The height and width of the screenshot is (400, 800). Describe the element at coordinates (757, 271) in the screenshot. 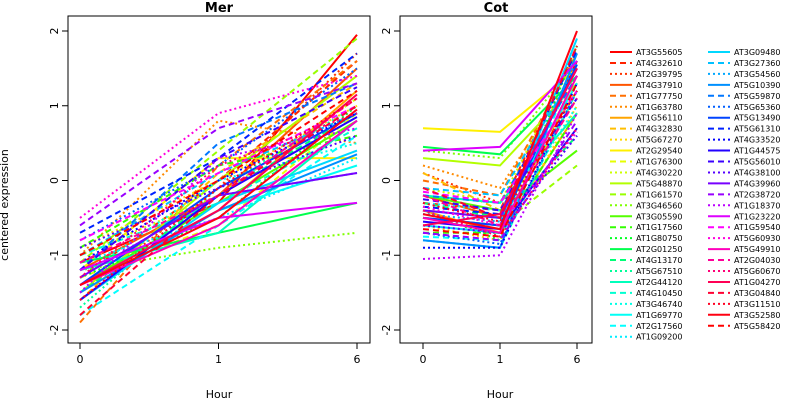

I see `legend-label: AT5G60670` at that location.